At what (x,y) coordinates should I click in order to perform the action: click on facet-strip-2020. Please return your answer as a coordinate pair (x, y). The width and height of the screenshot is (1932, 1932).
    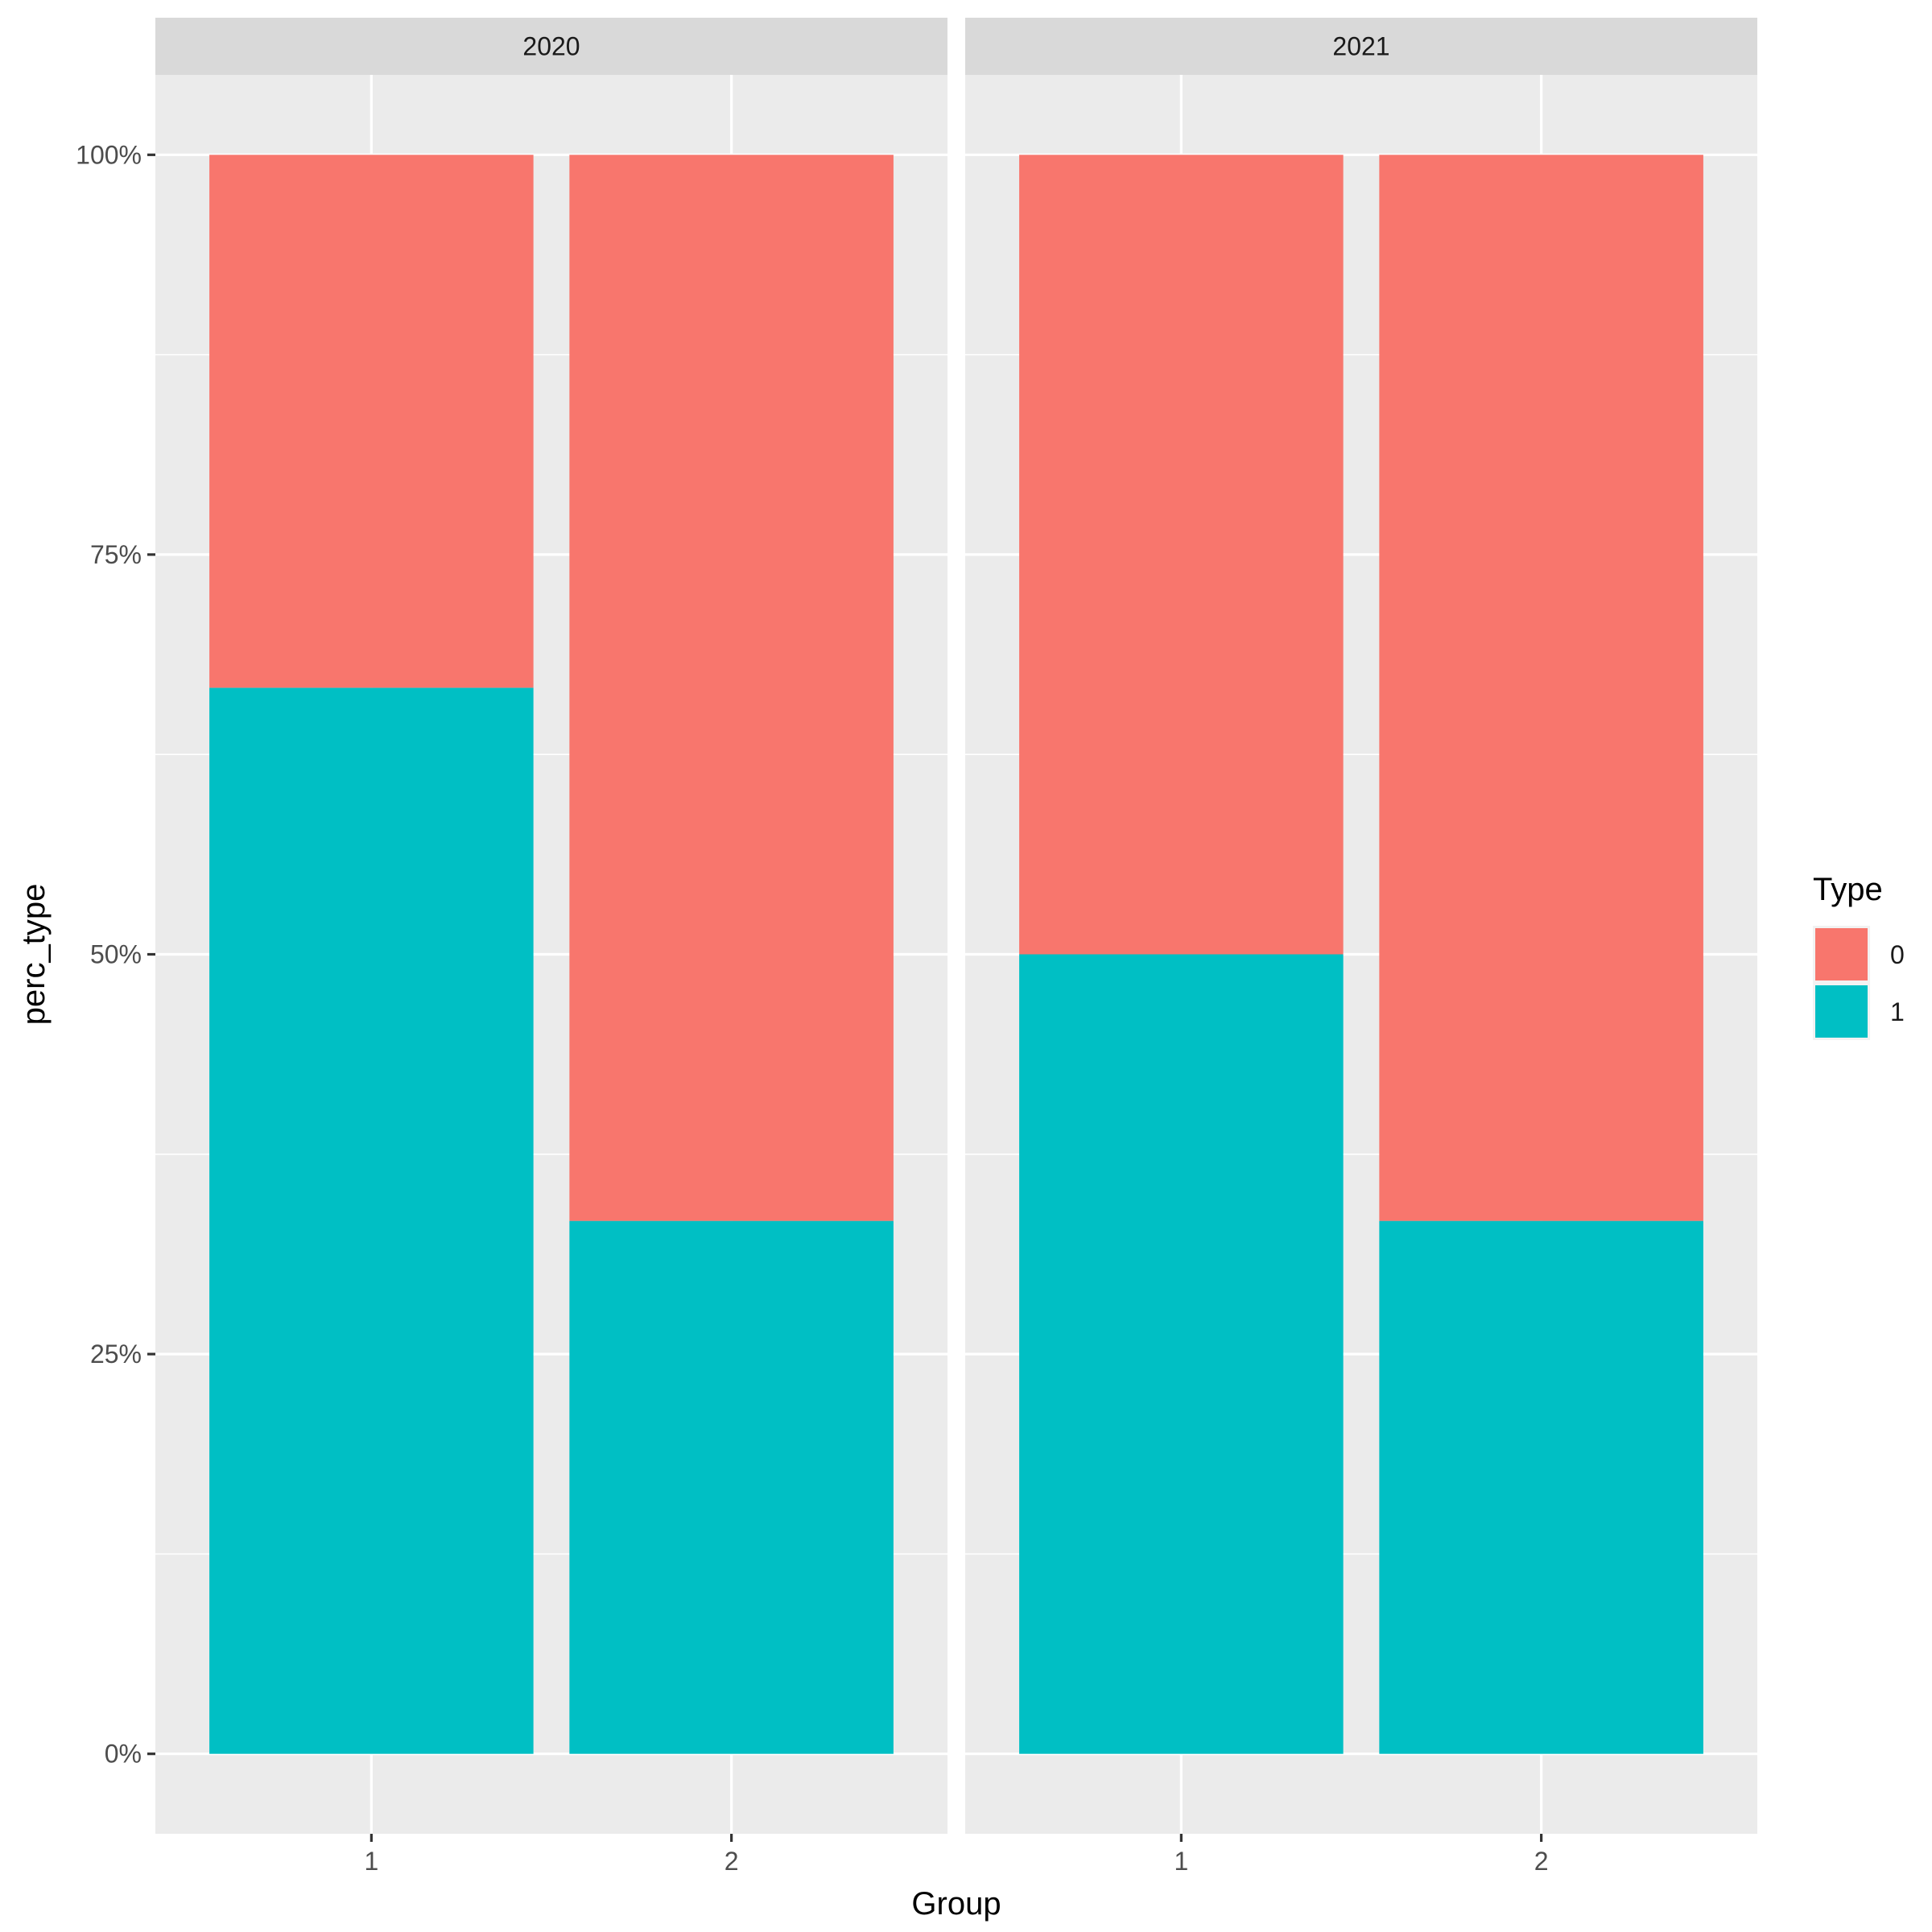
    Looking at the image, I should click on (551, 46).